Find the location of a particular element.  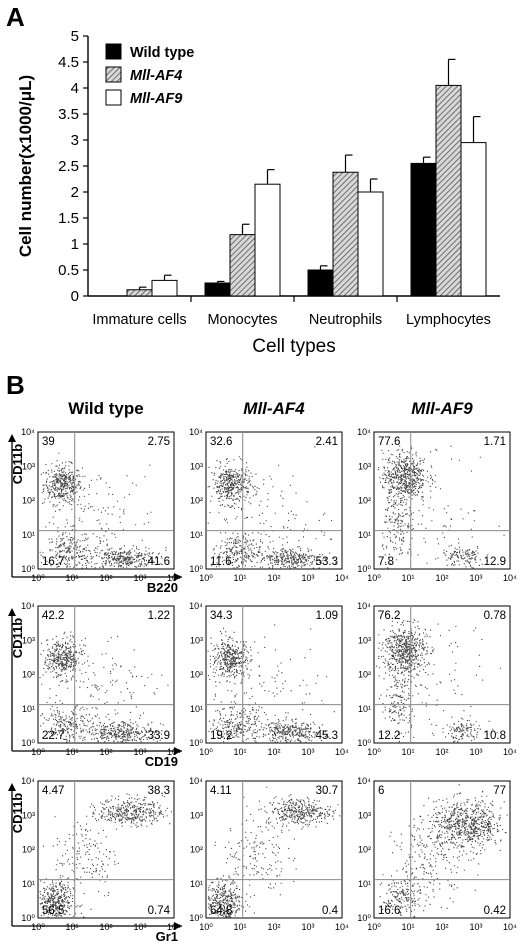

quadrant-lower-left: 64.8 is located at coordinates (221, 911).